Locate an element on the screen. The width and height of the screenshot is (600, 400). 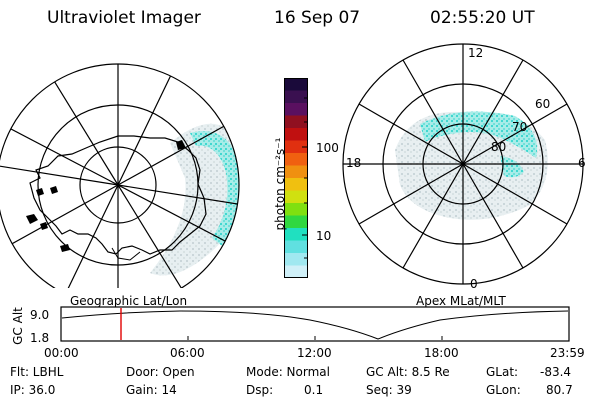
timeline-xtick-0: 00:00 is located at coordinates (61, 353).